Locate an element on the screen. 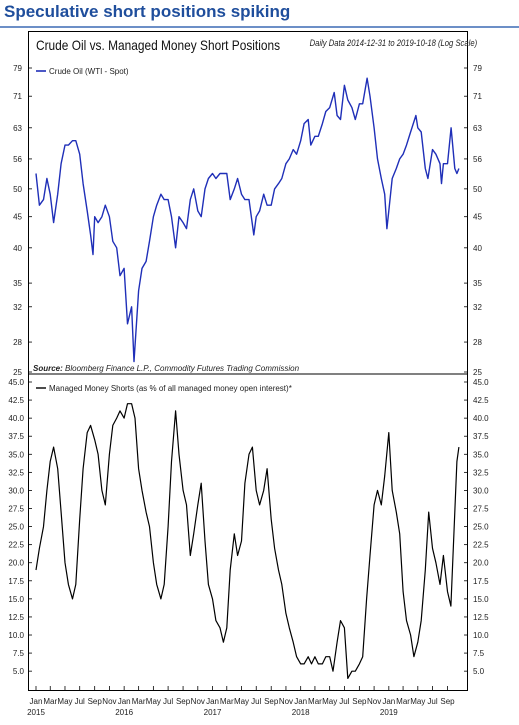  shorts-ytick-label-right: 45.0 is located at coordinates (481, 382).